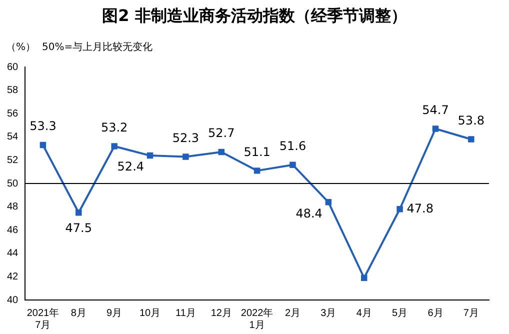 The image size is (509, 334). I want to click on data-label: 53.3, so click(43, 126).